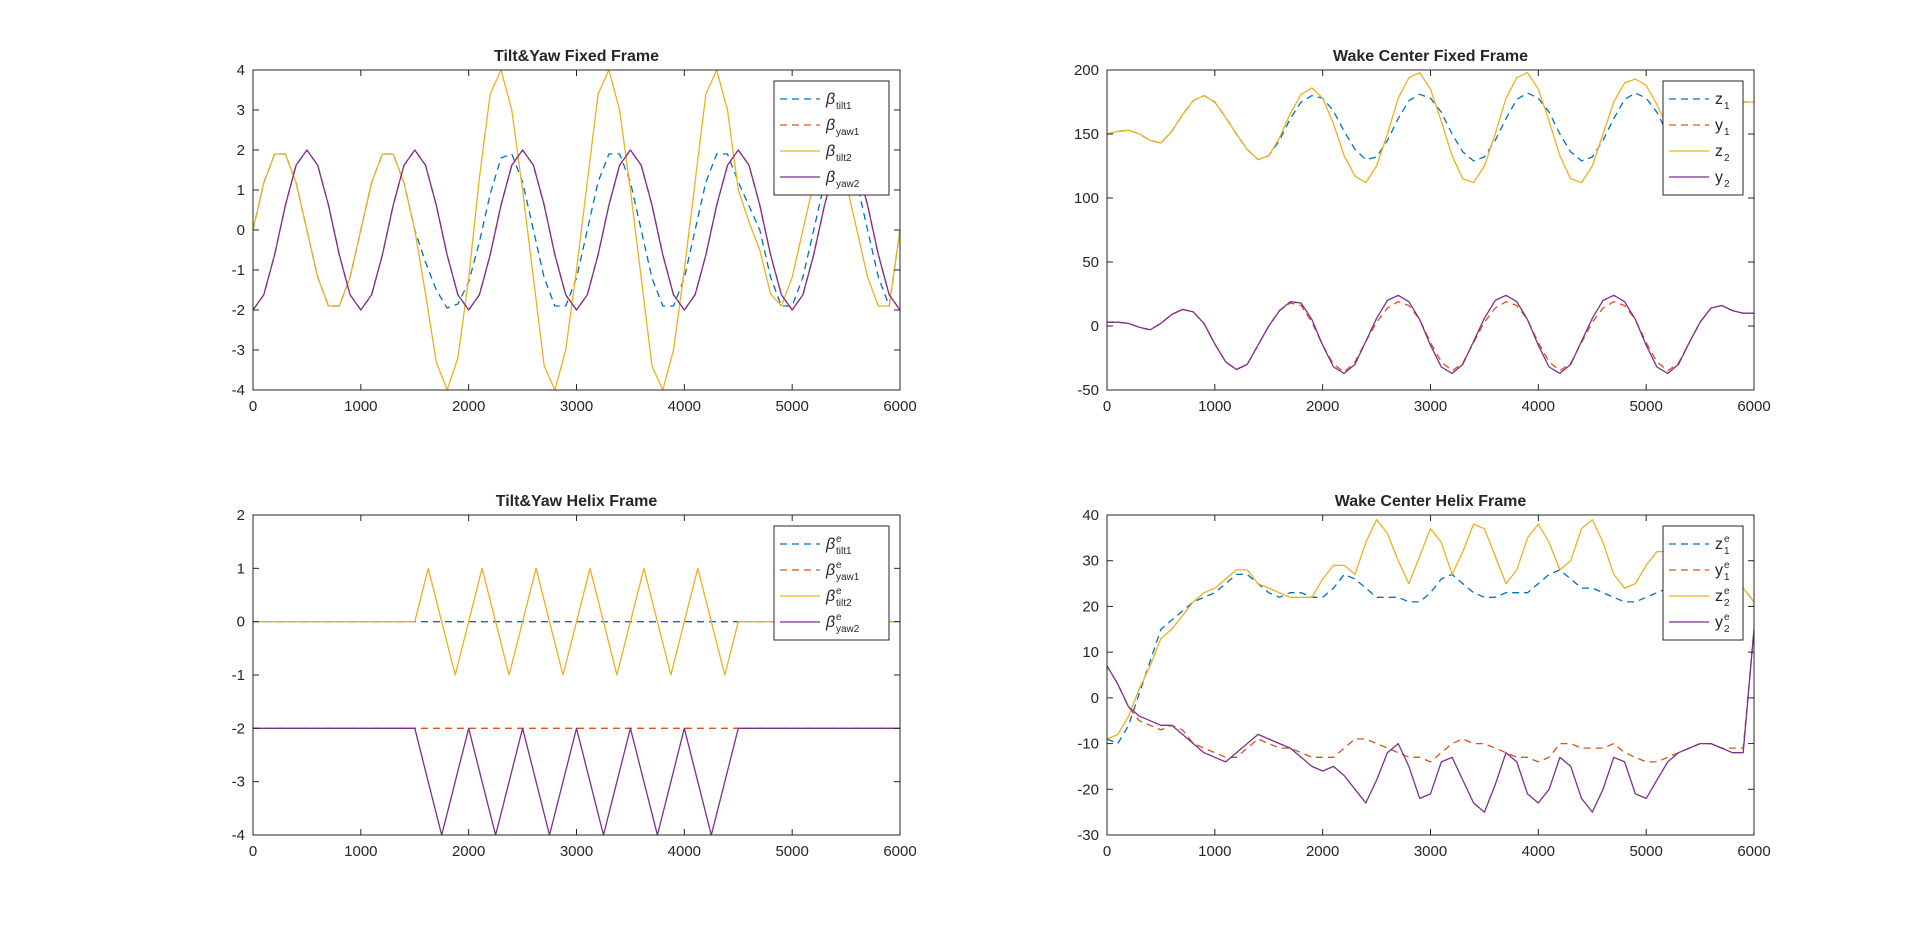 The width and height of the screenshot is (1920, 927). I want to click on series-line-z2-e, so click(1430, 629).